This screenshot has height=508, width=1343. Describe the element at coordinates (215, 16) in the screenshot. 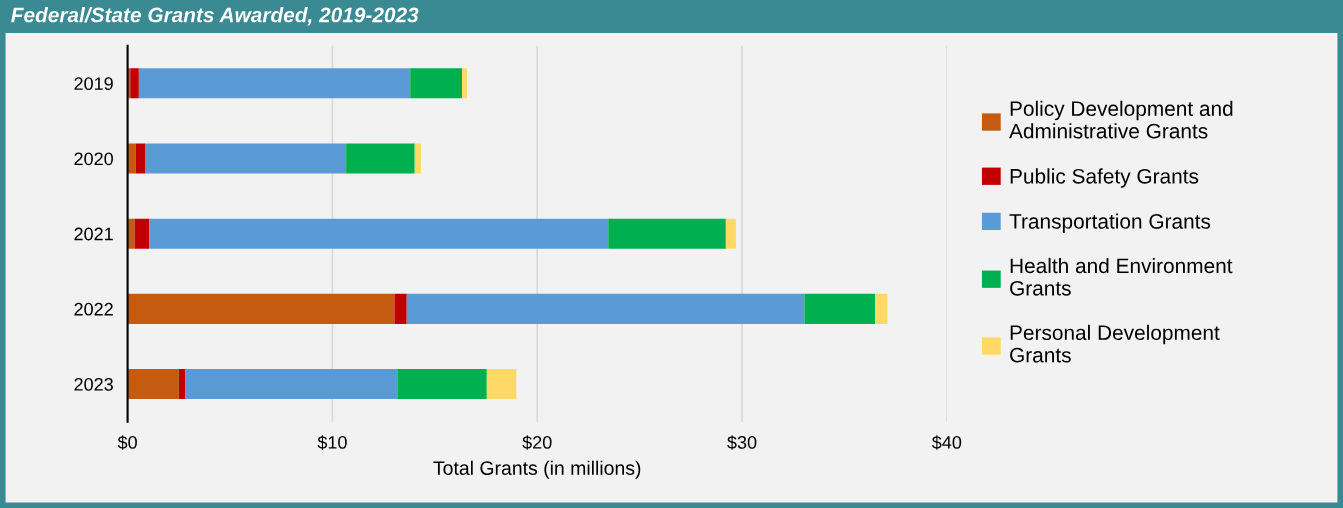

I see `chart-title: Federal/State Grants Awarded, 2019-2023` at that location.